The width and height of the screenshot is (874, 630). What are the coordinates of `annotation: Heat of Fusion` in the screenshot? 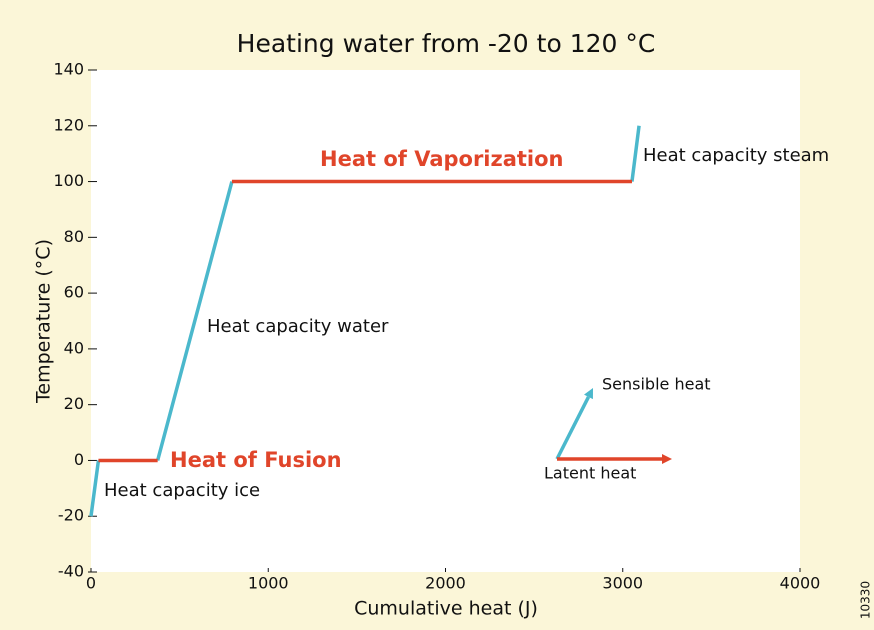 It's located at (256, 460).